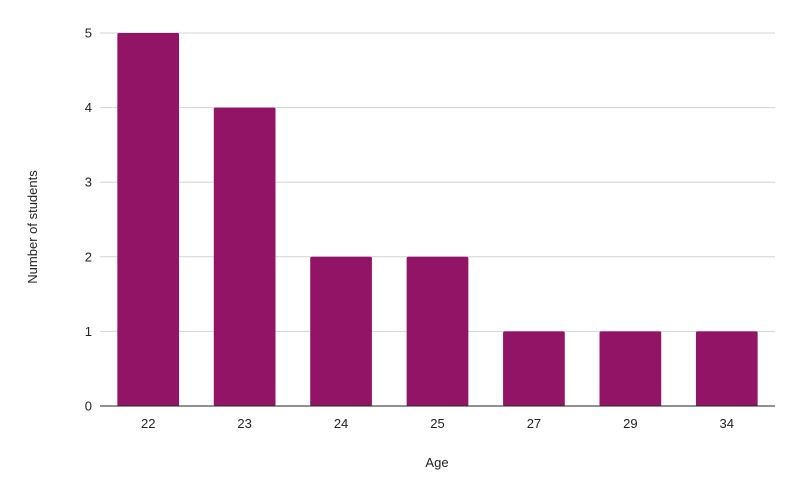 This screenshot has height=495, width=800. I want to click on y-tick-label: 3, so click(88, 182).